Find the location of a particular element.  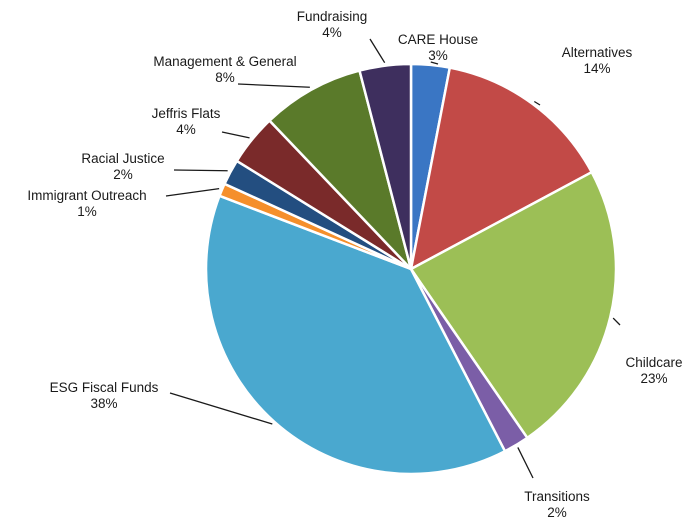

label-name: Alternatives is located at coordinates (597, 52).